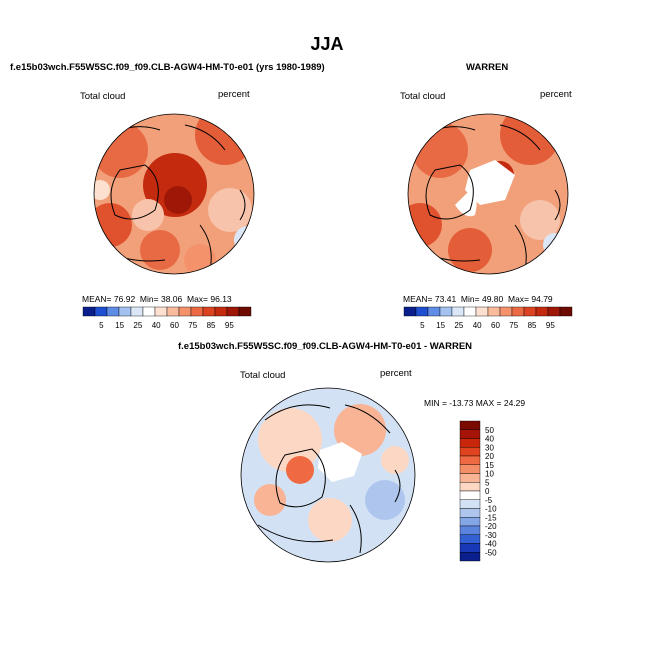  I want to click on left-colorbar-tick-label: 25, so click(137, 325).